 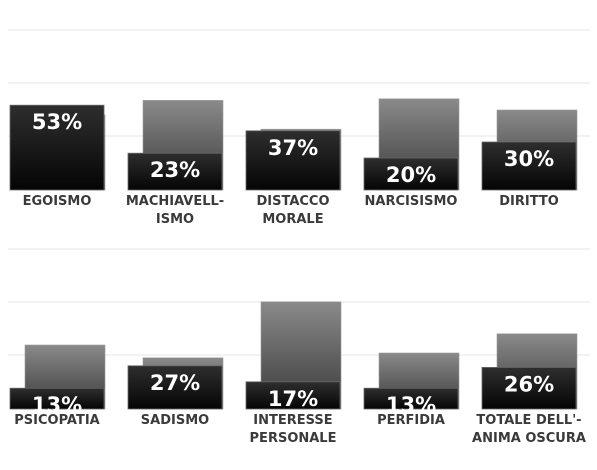 I want to click on category-label: DISTACCO, so click(x=292, y=201).